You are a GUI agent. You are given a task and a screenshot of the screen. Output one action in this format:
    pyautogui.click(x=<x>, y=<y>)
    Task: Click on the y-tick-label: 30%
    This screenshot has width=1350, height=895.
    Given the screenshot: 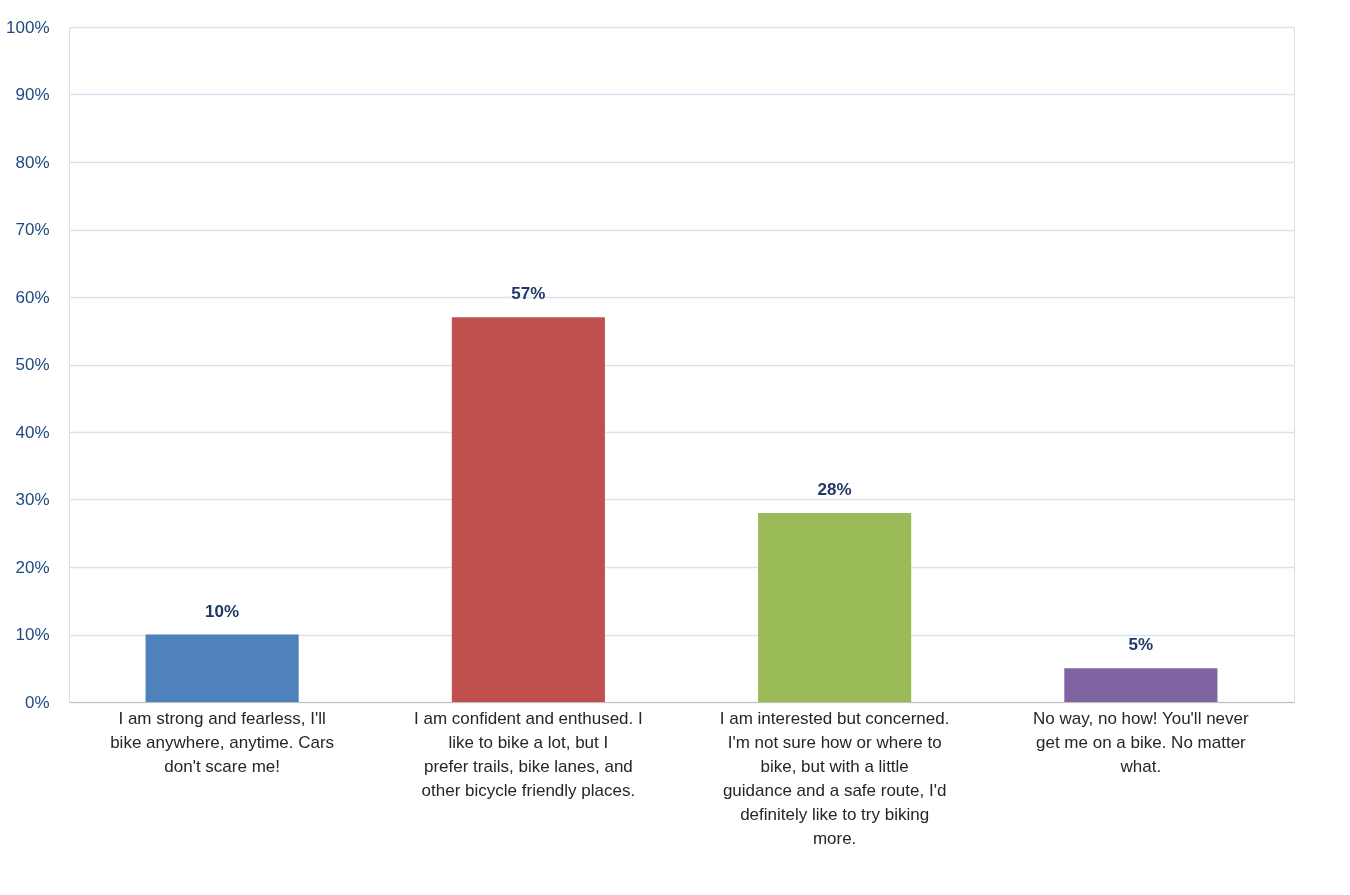 What is the action you would take?
    pyautogui.click(x=32, y=499)
    